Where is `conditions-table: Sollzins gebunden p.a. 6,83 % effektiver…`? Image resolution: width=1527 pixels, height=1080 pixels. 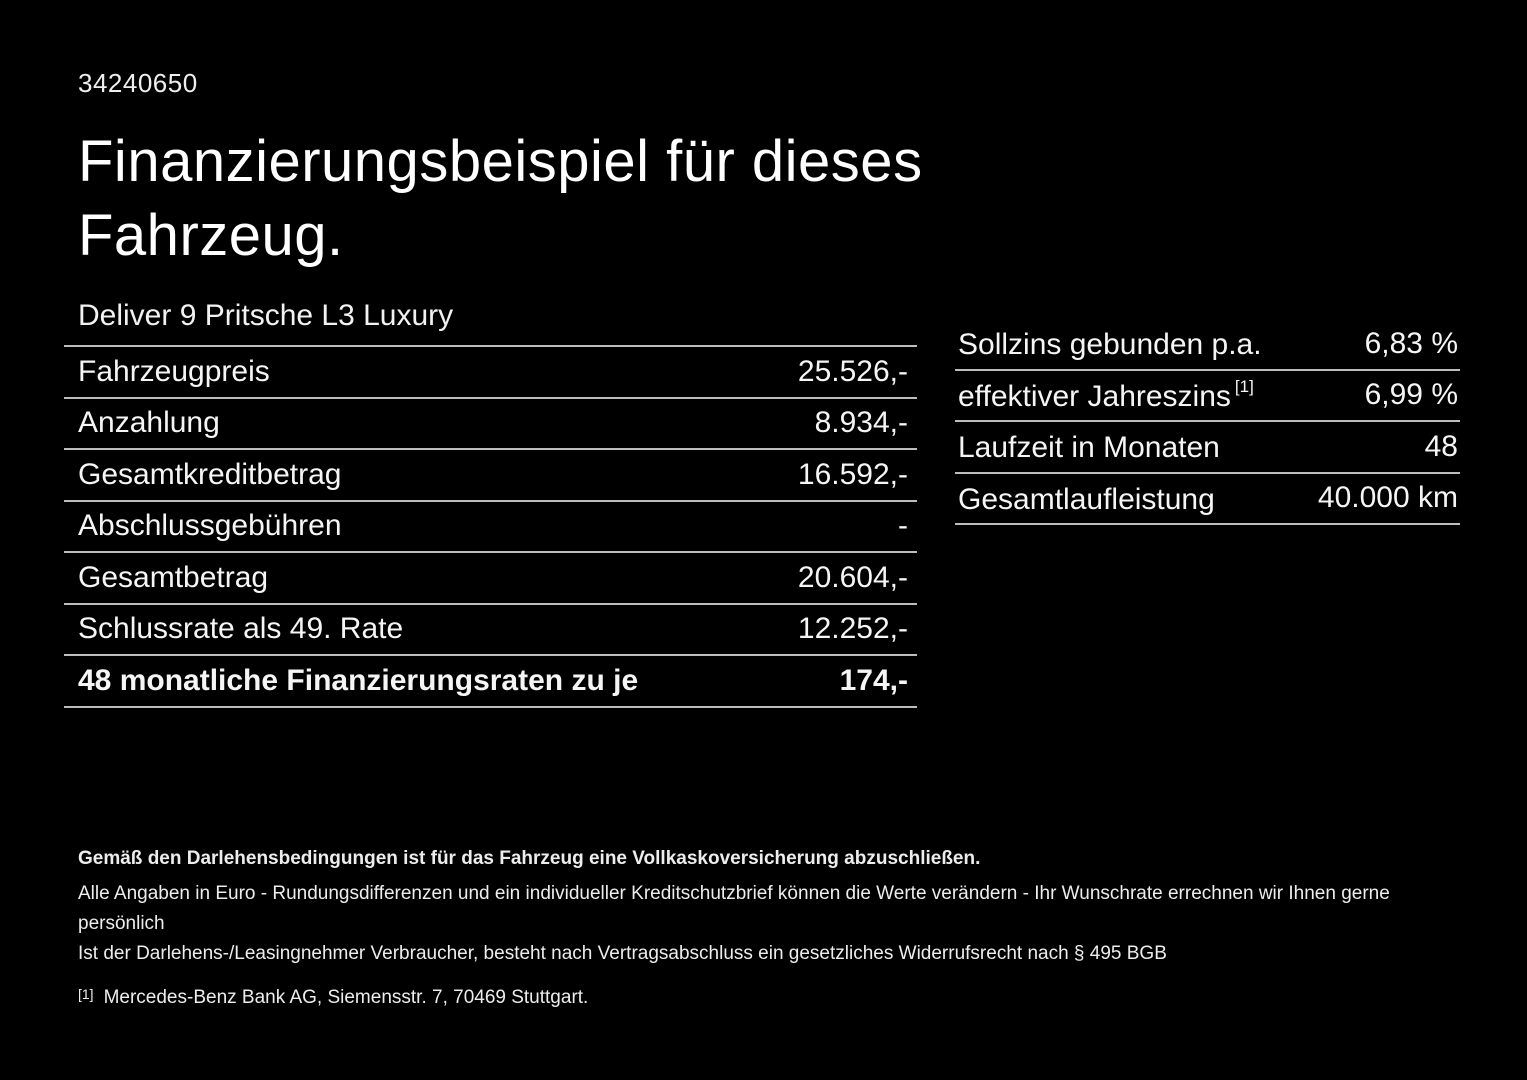
conditions-table: Sollzins gebunden p.a. 6,83 % effektiver… is located at coordinates (1207, 422).